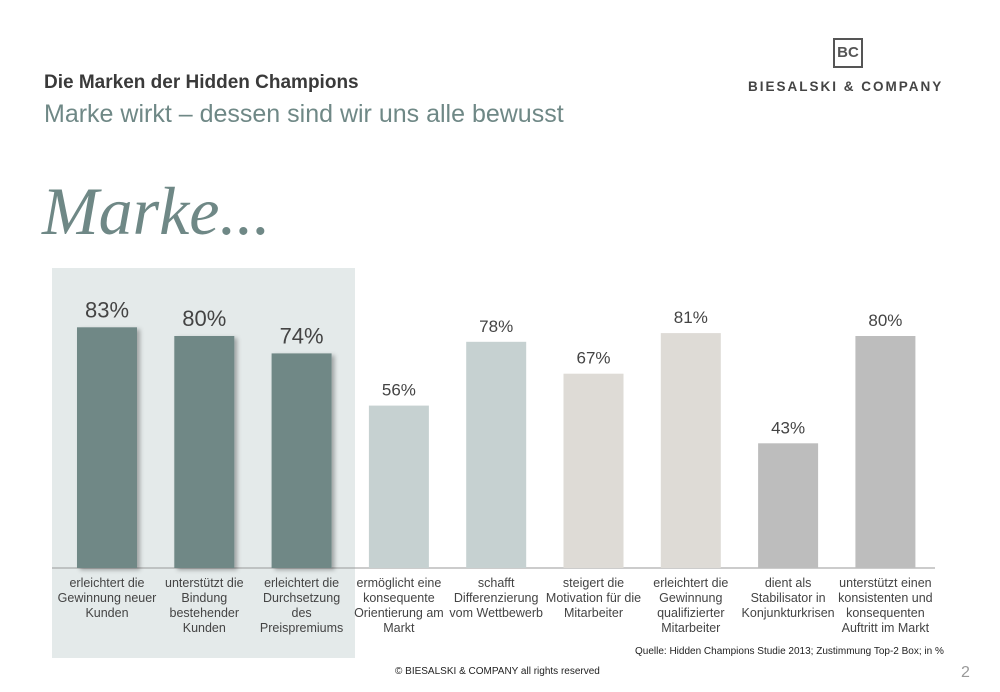 Image resolution: width=1000 pixels, height=692 pixels. What do you see at coordinates (788, 427) in the screenshot?
I see `value-label: 43%` at bounding box center [788, 427].